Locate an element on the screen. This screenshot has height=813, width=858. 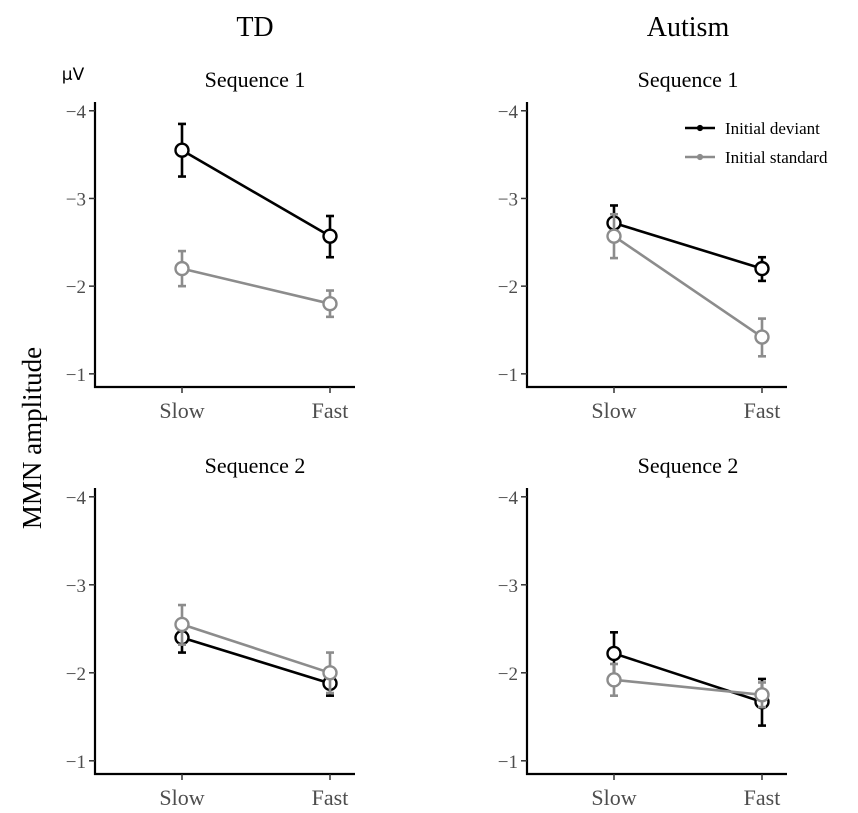
panel-3: Sequence 2 −4 −3 −2 −1 Slow Fast is located at coordinates (210, 631).